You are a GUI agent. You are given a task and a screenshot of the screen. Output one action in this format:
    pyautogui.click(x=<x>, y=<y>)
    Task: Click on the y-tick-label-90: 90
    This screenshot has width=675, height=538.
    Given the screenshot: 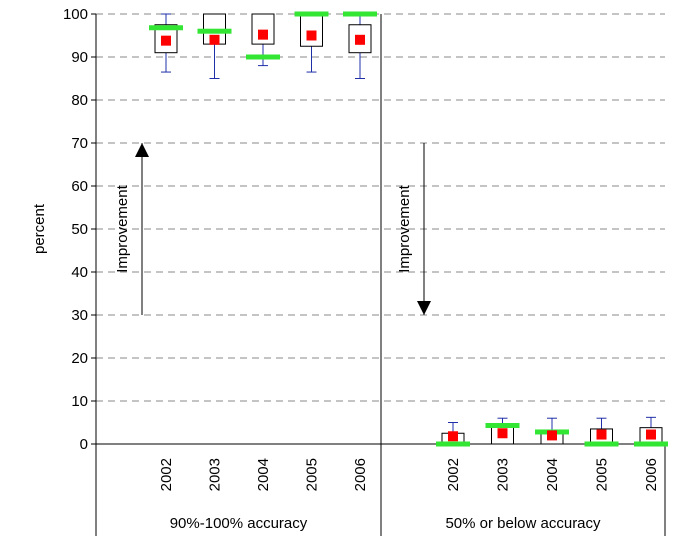 What is the action you would take?
    pyautogui.click(x=79, y=57)
    